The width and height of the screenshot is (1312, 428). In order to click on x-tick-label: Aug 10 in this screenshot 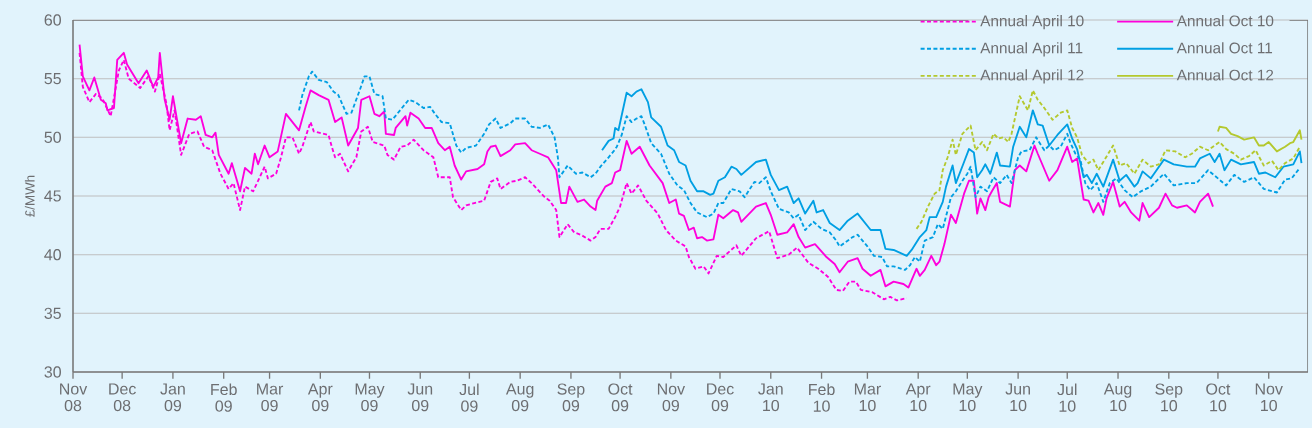, I will do `click(1117, 397)`.